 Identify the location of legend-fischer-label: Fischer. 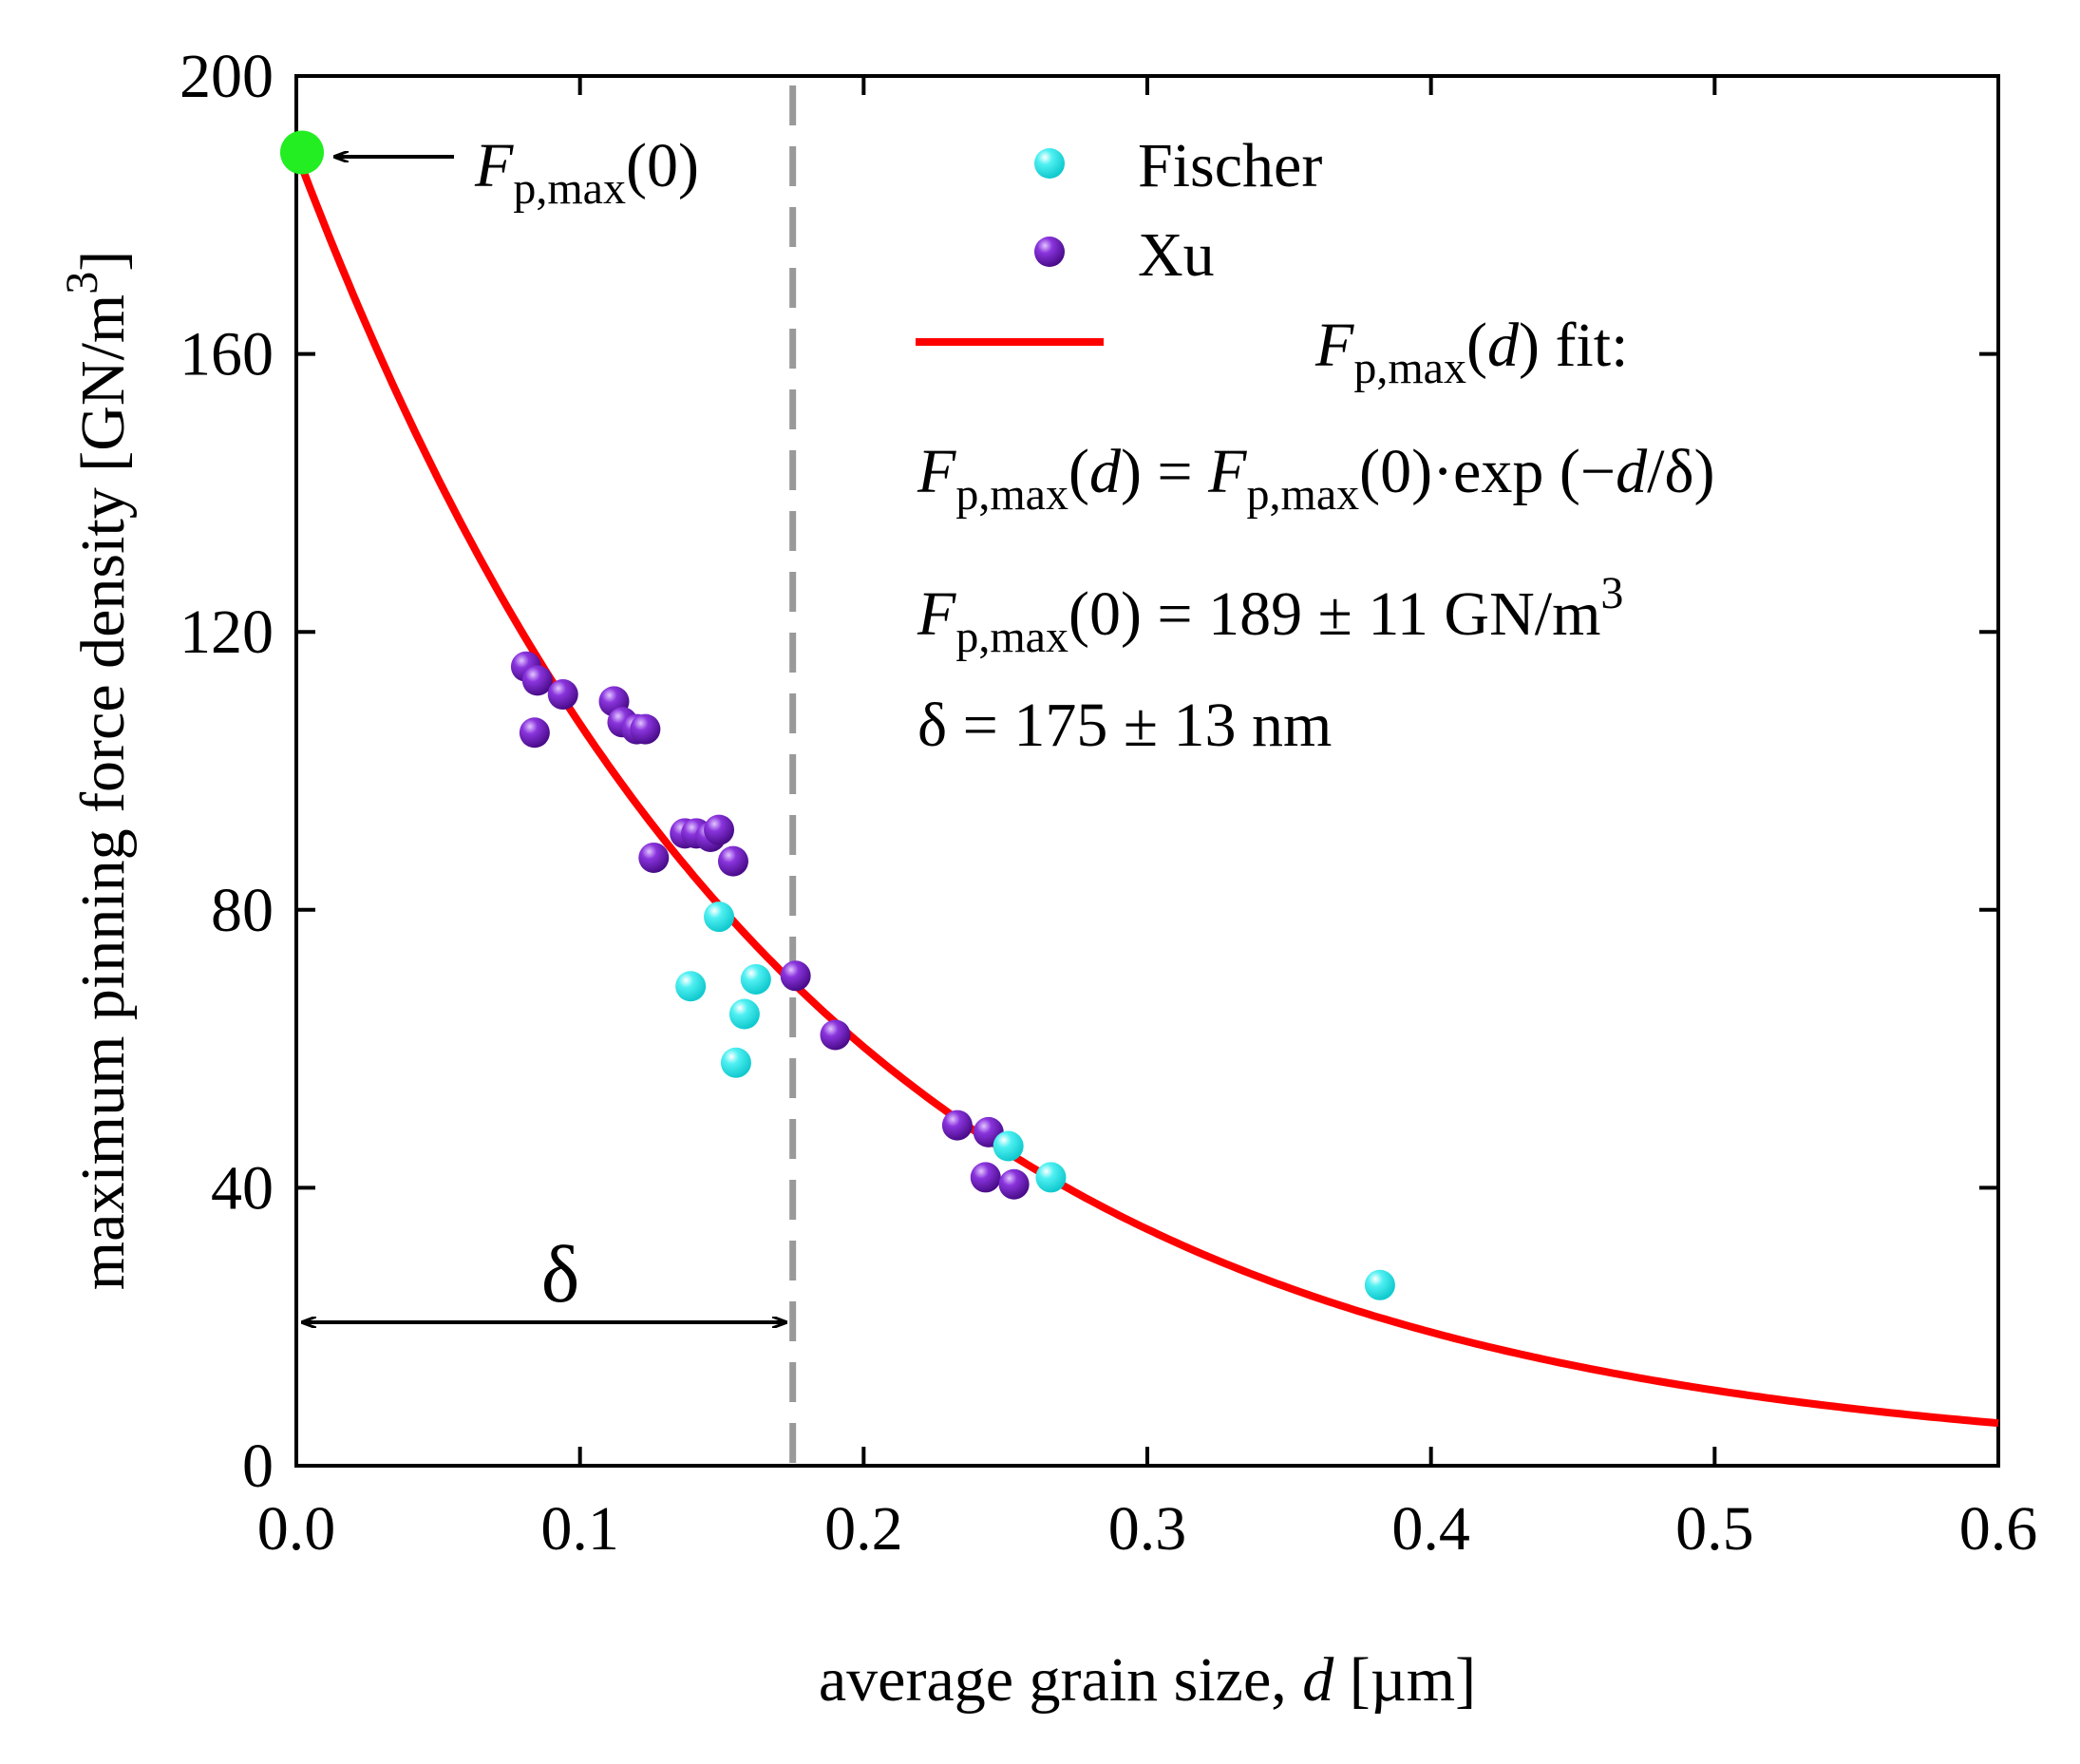
(1230, 165).